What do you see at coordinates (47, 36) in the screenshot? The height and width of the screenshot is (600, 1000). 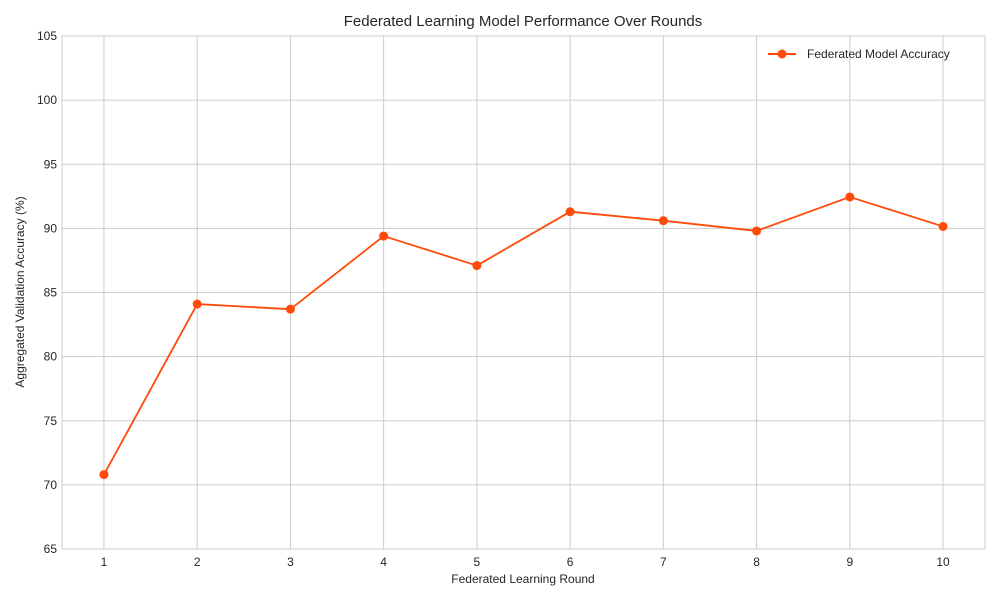 I see `y-tick-label: 105` at bounding box center [47, 36].